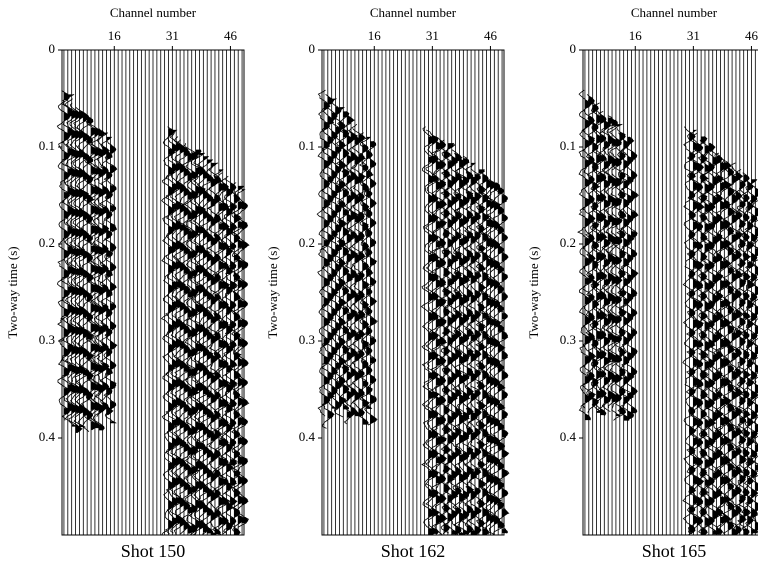  I want to click on x-tick-label: 16, so click(115, 35).